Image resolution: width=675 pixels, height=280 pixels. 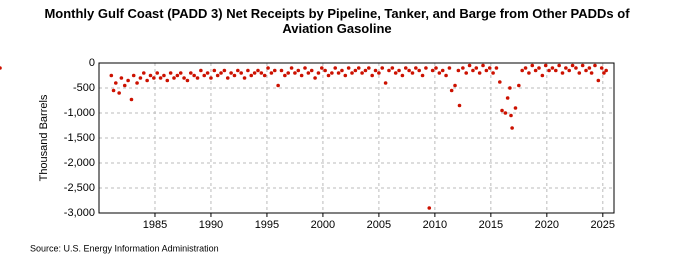 What do you see at coordinates (379, 225) in the screenshot?
I see `x-tick-label: 2005` at bounding box center [379, 225].